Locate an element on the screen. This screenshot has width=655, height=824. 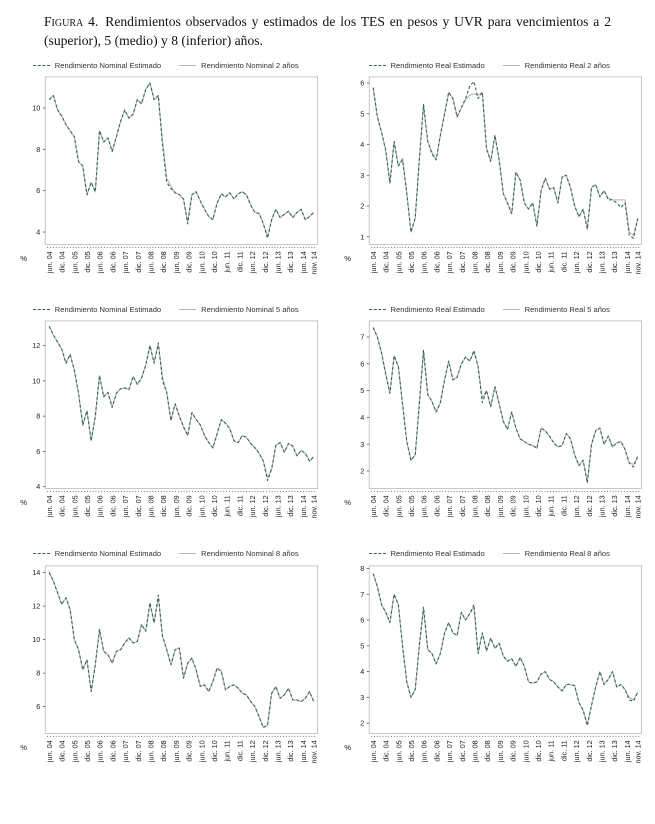
x-tick-label: dic. 04 is located at coordinates (62, 750).